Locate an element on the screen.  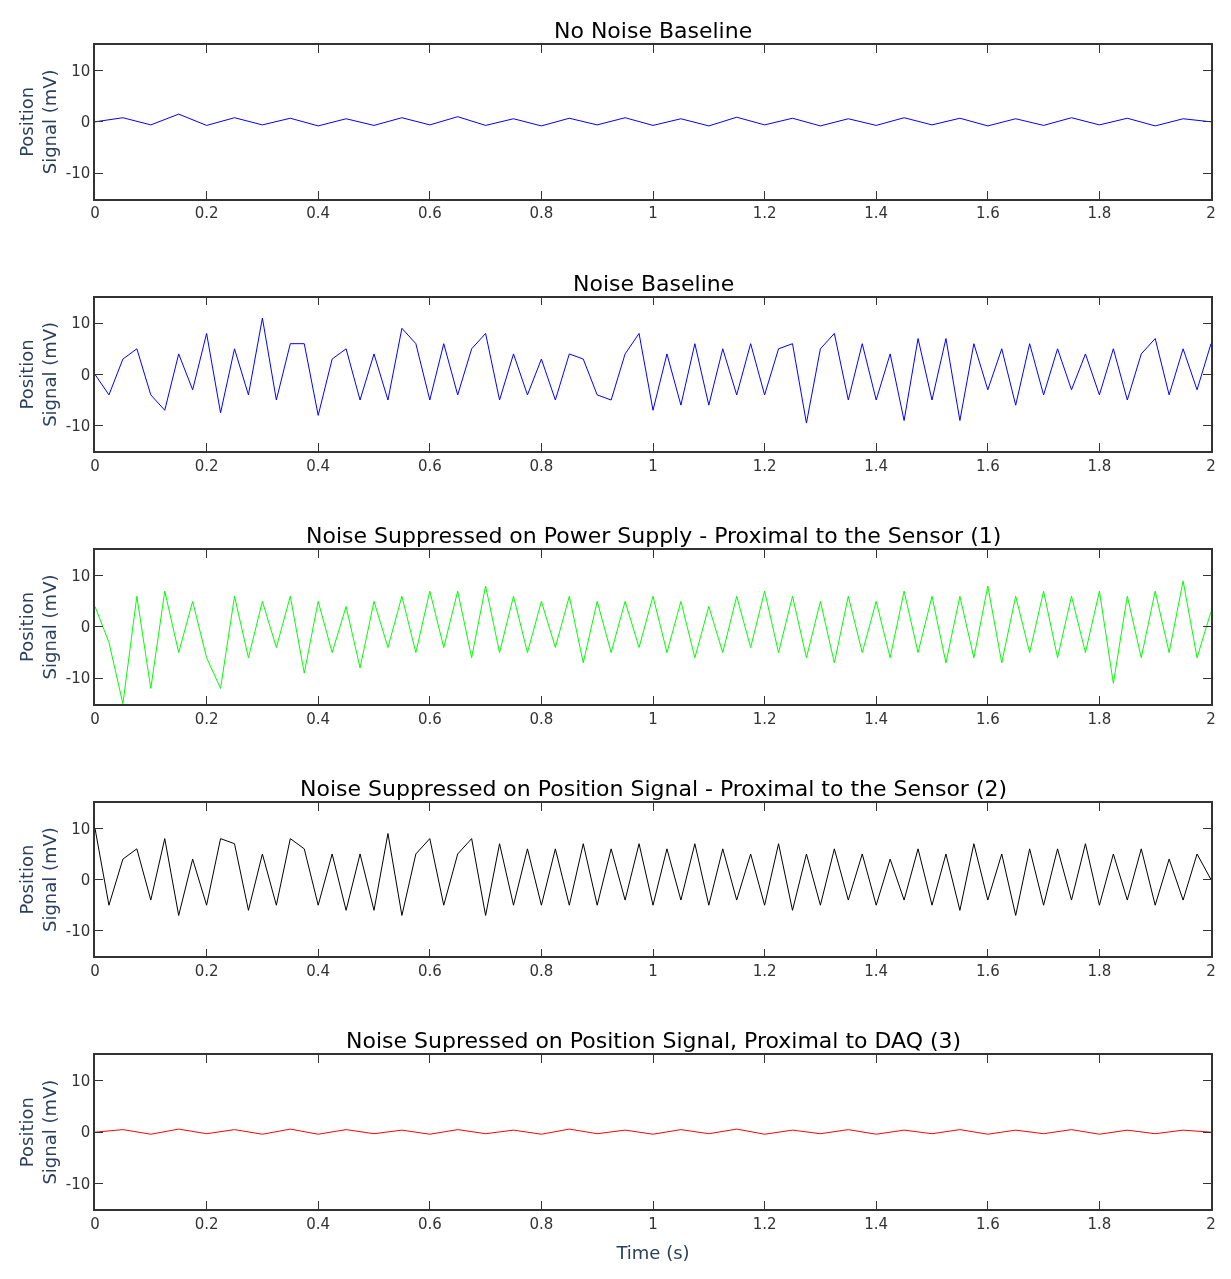
chart-title: Noise Suppressed on Power Supply - Proximal to the Sensor (1) is located at coordinates (654, 535).